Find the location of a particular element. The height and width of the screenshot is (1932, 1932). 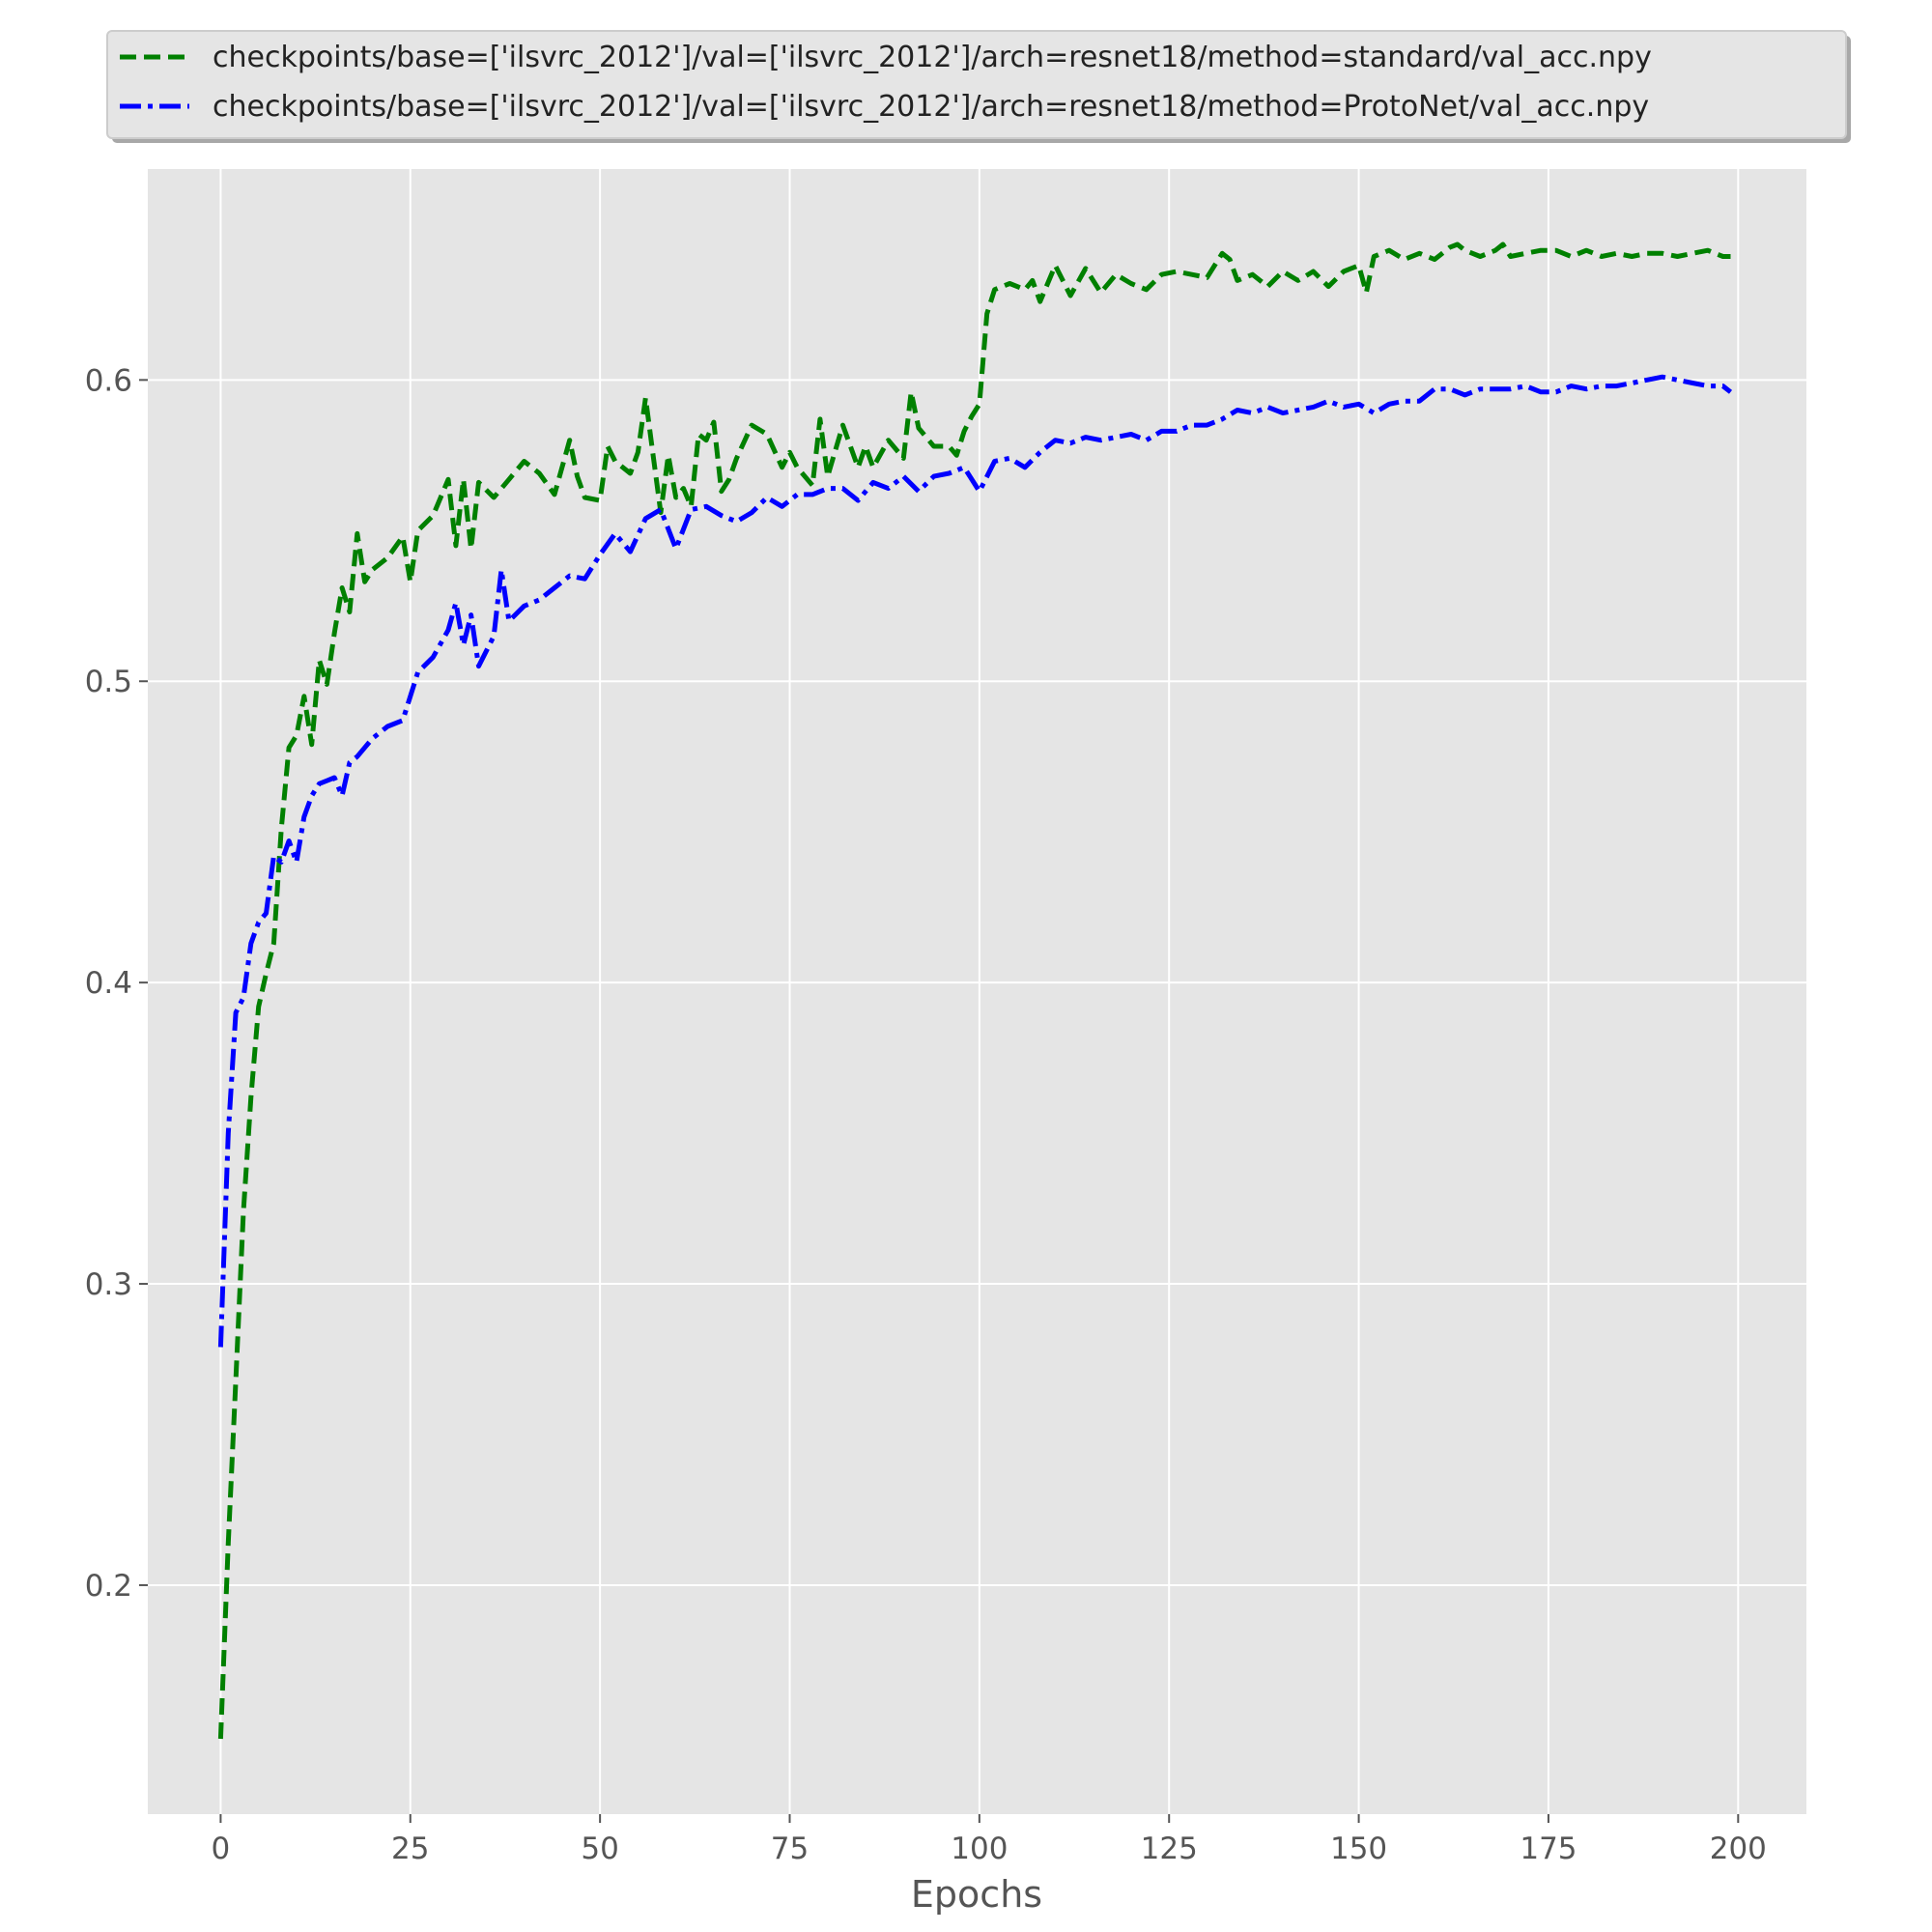

y-tick-label: 0.2 is located at coordinates (108, 1586).